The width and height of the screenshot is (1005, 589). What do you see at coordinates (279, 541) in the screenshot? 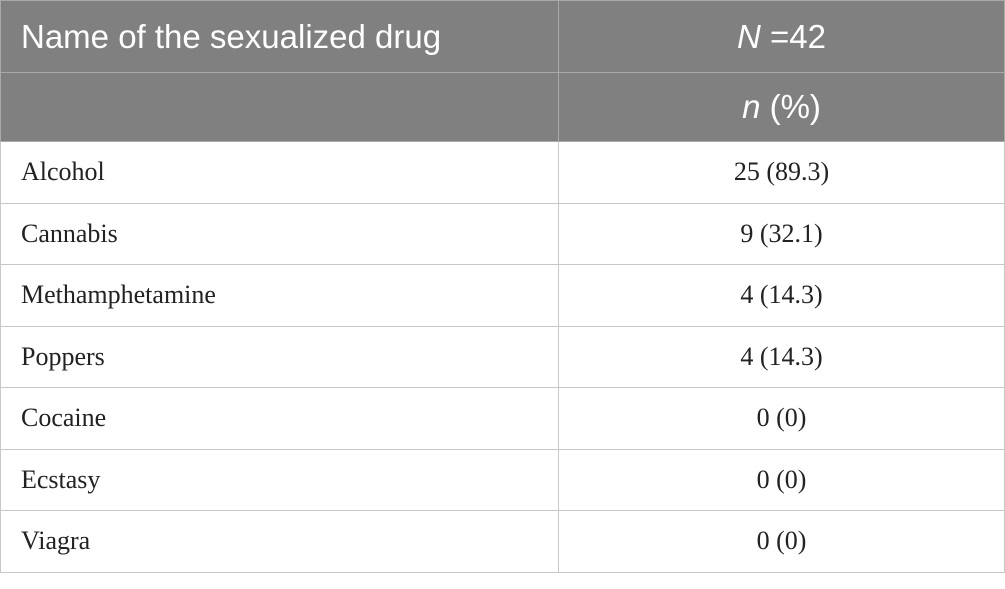
I see `drug-name-cell: Viagra` at bounding box center [279, 541].